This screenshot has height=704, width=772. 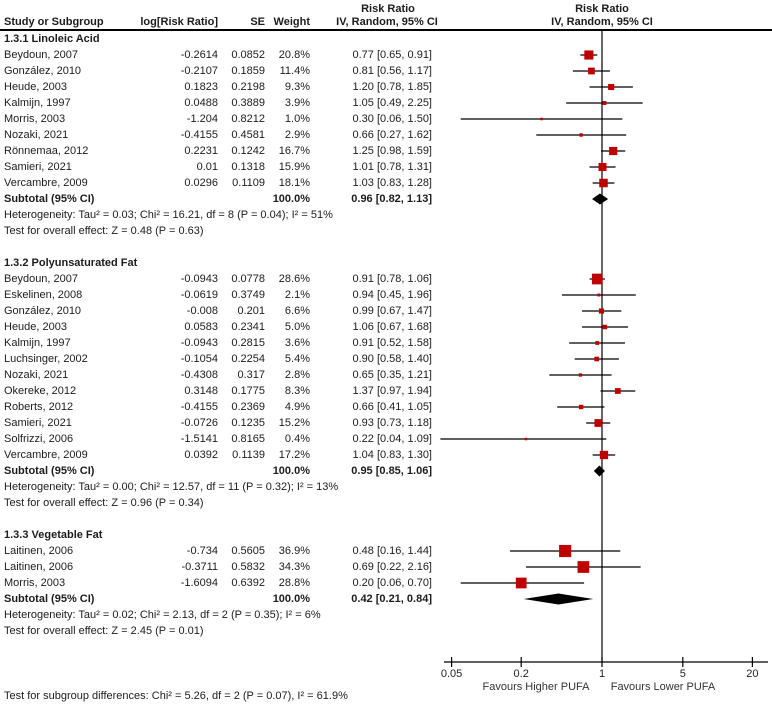 What do you see at coordinates (201, 327) in the screenshot?
I see `log-risk-ratio-cell: 0.0583` at bounding box center [201, 327].